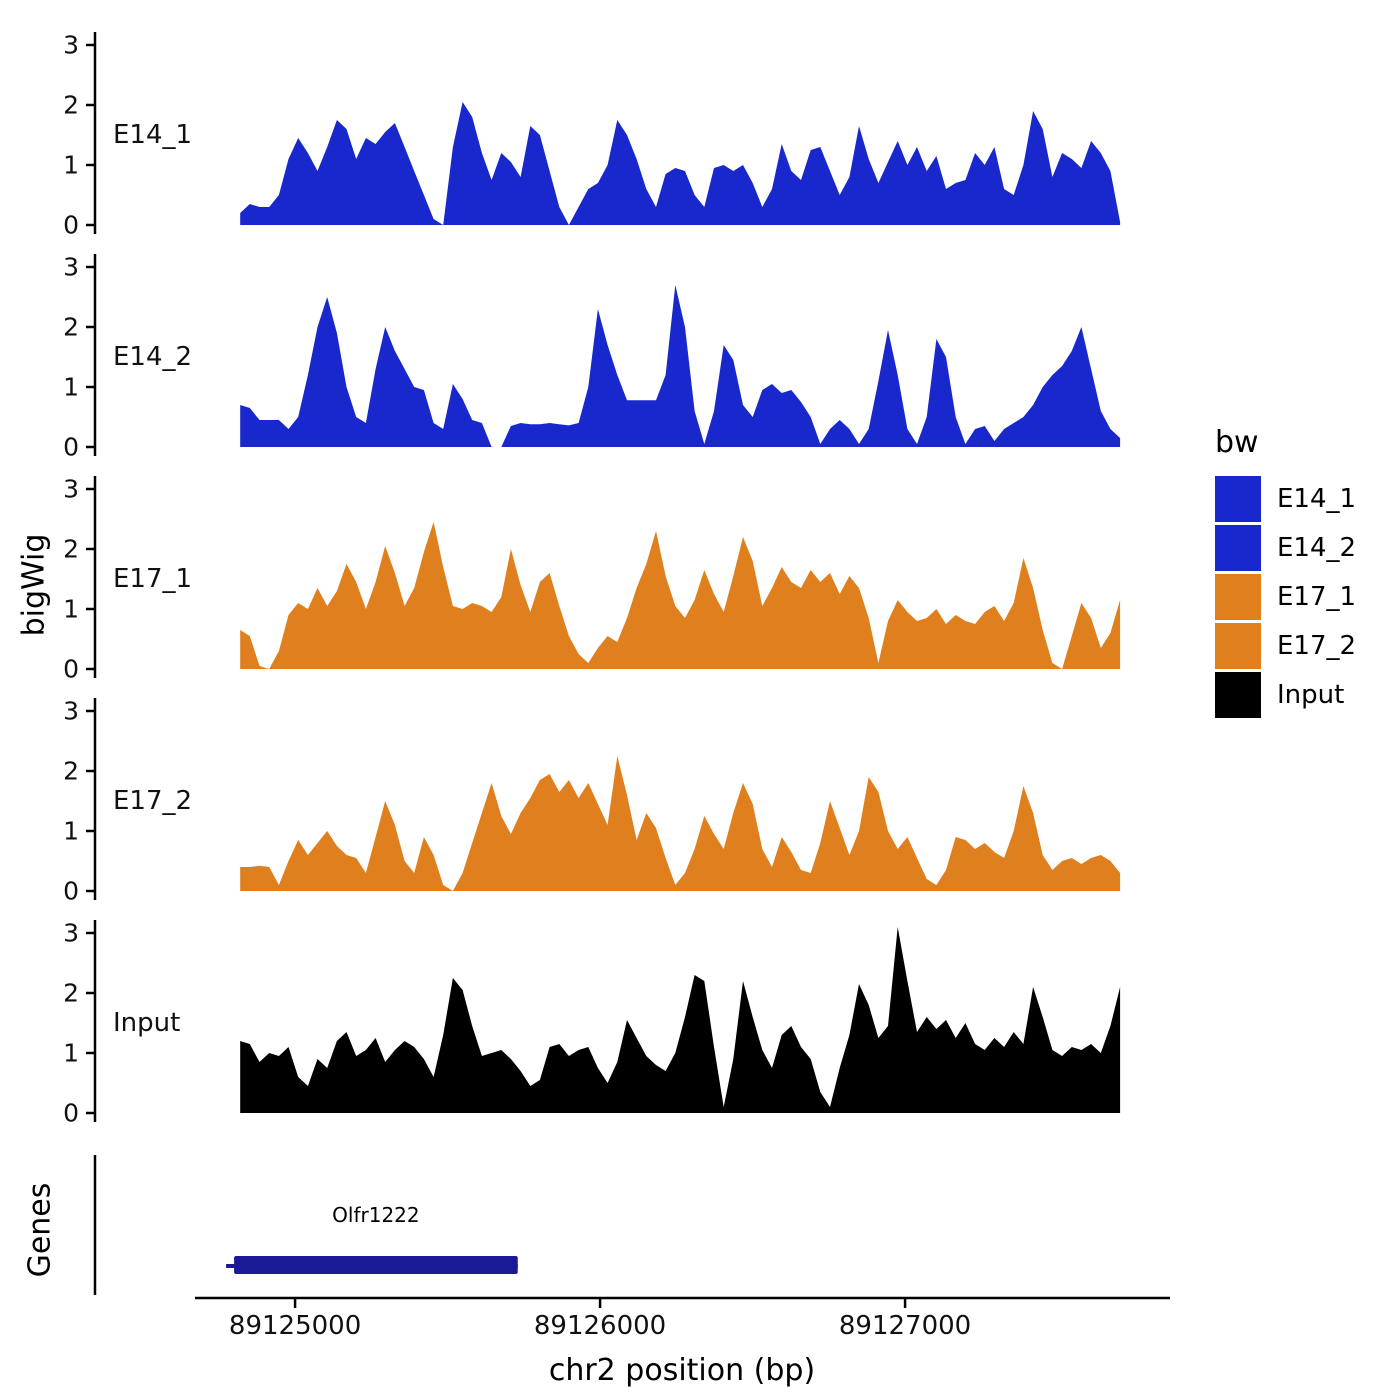  I want to click on legend-swatch-Input, so click(1238, 695).